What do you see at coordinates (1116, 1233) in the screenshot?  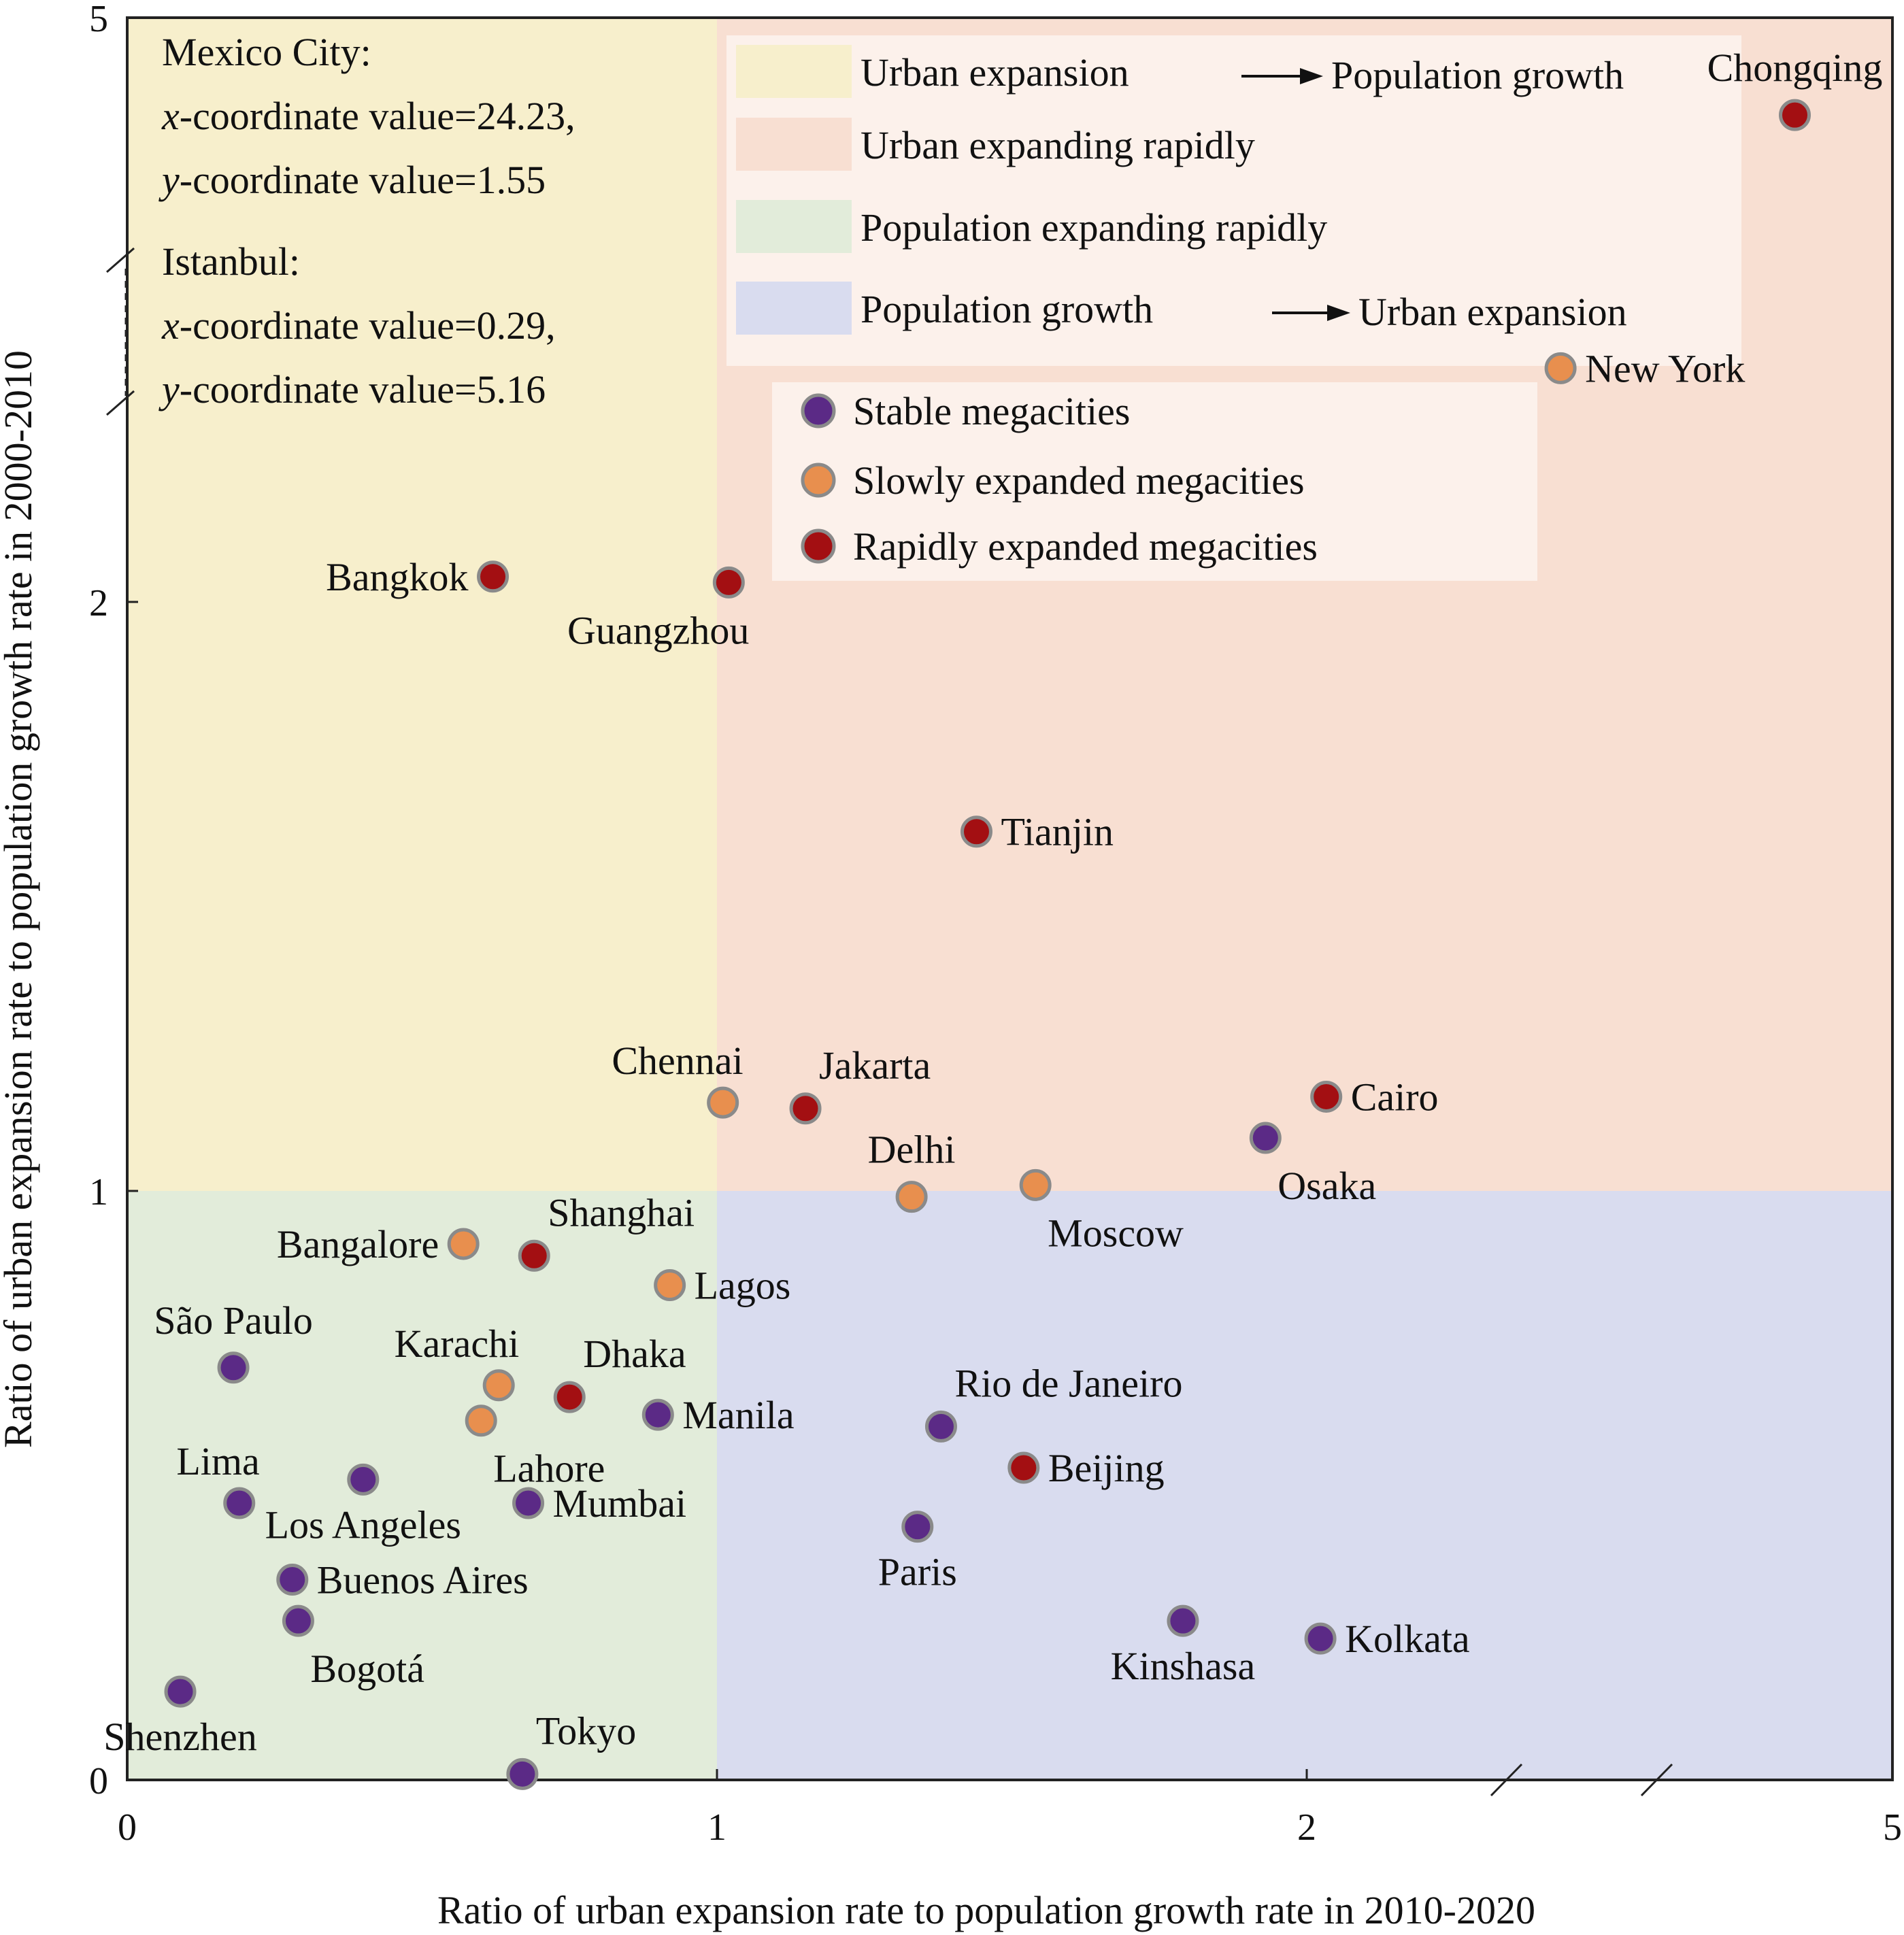 I see `point-label: Moscow` at bounding box center [1116, 1233].